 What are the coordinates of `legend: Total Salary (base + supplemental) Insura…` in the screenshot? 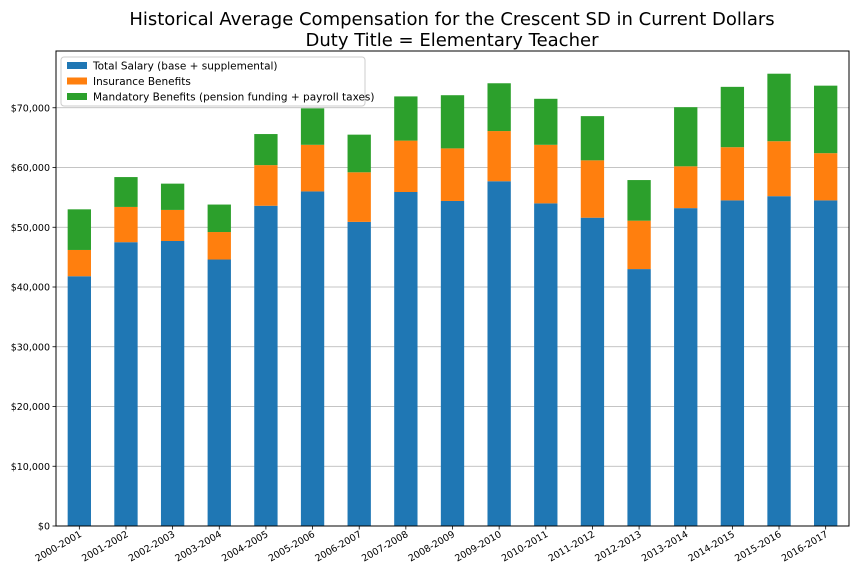 It's located at (217, 81).